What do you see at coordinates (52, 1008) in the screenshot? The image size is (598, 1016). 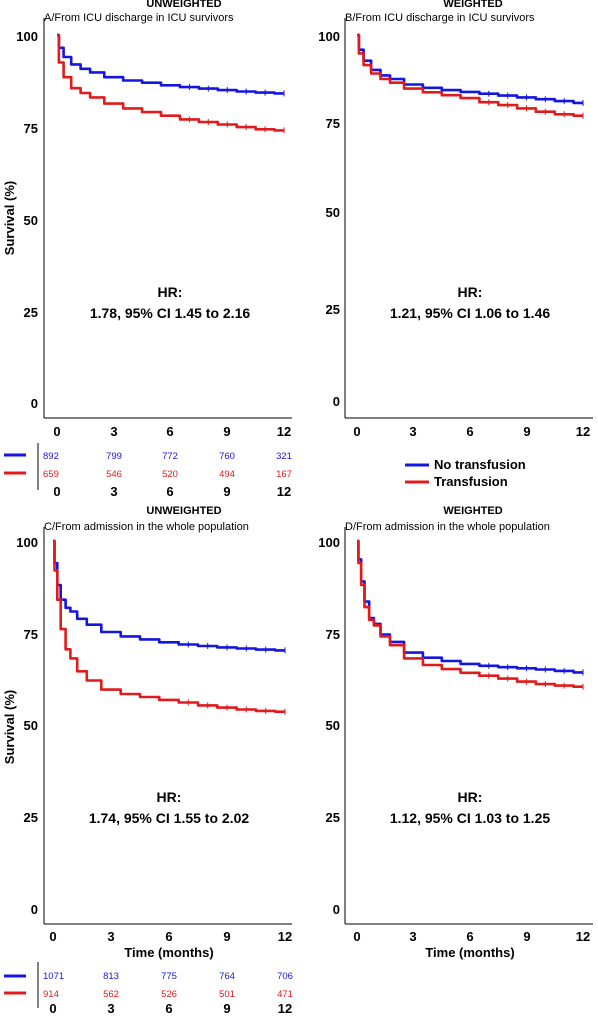 I see `risk-c-xtick-0: 0` at bounding box center [52, 1008].